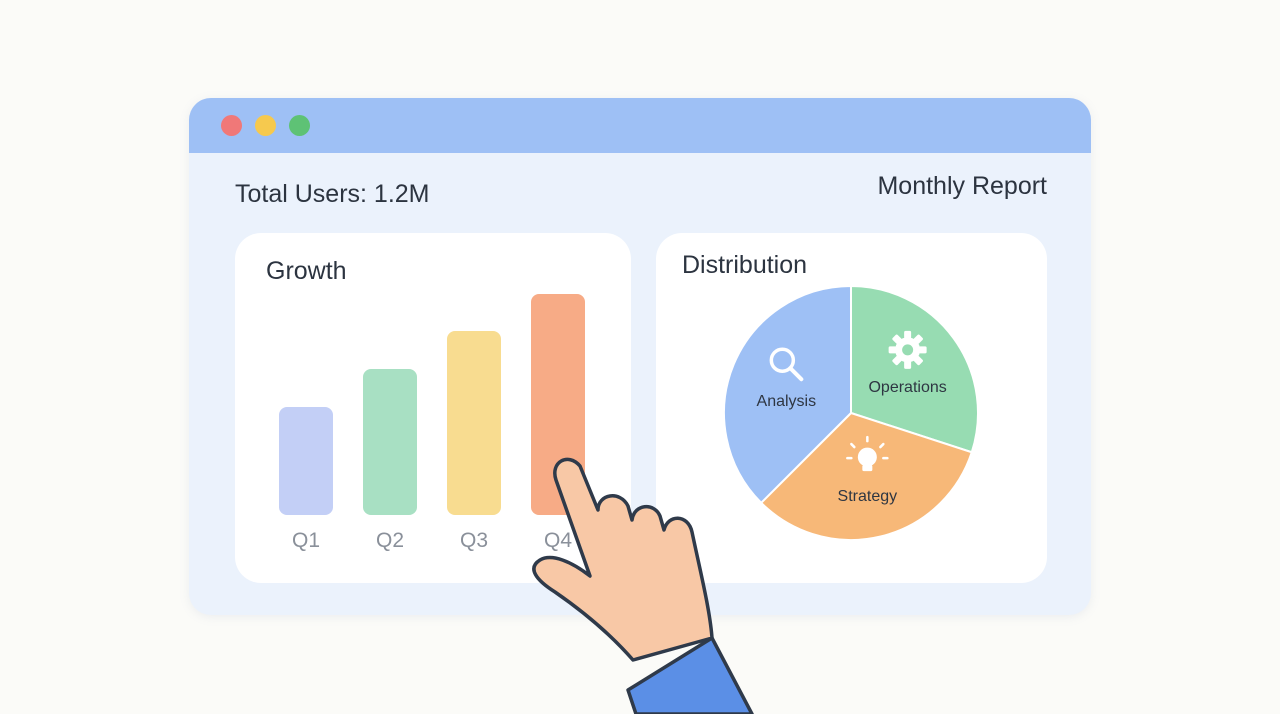 This screenshot has width=1280, height=714. I want to click on distribution-card: Distribution Analysis Operations Strategy, so click(851, 408).